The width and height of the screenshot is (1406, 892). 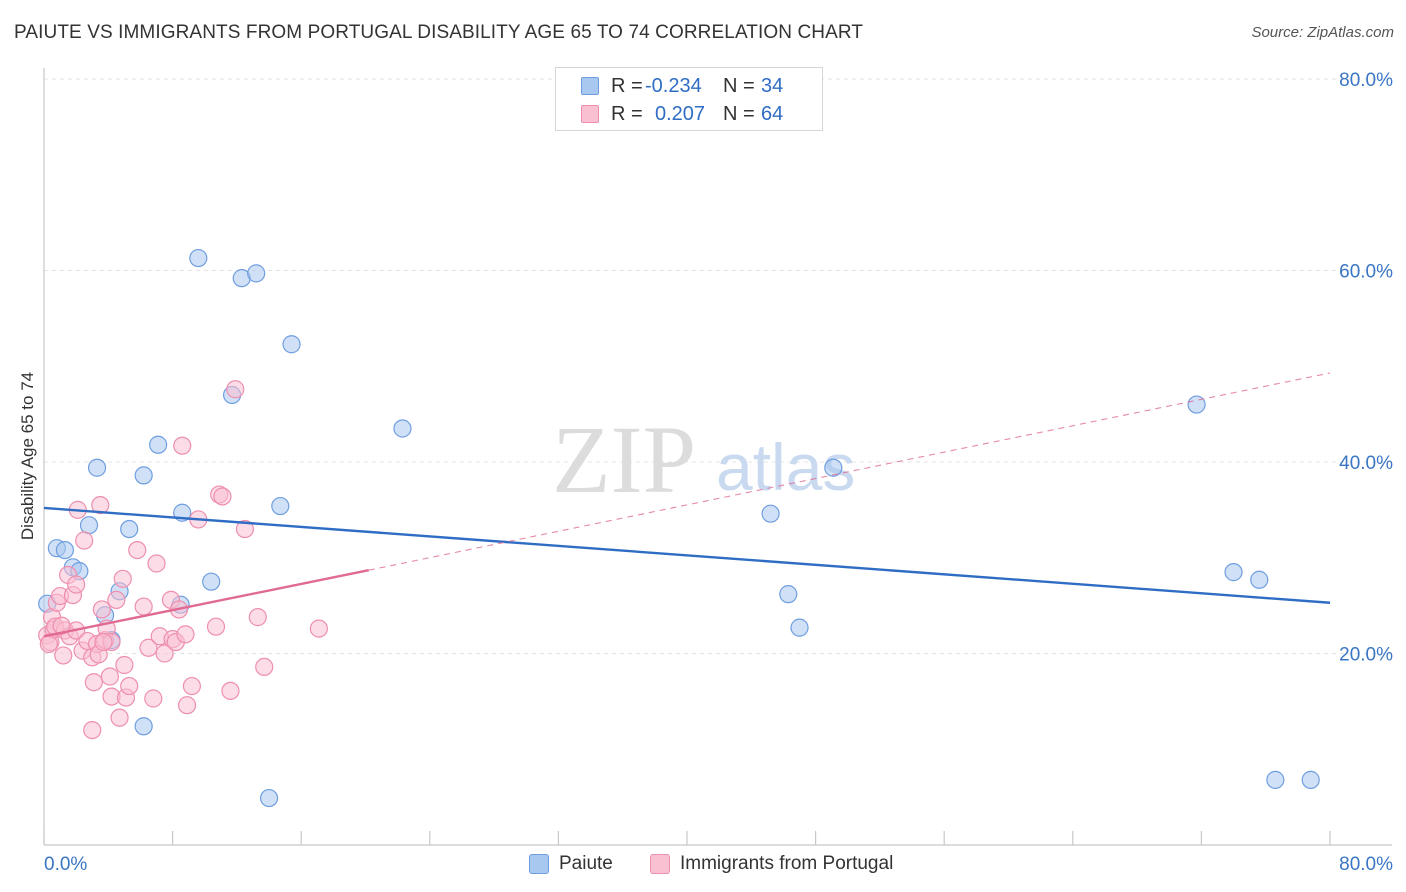 I want to click on y-tick-labels: 20.0% 40.0% 60.0% 80.0%, so click(x=1366, y=368).